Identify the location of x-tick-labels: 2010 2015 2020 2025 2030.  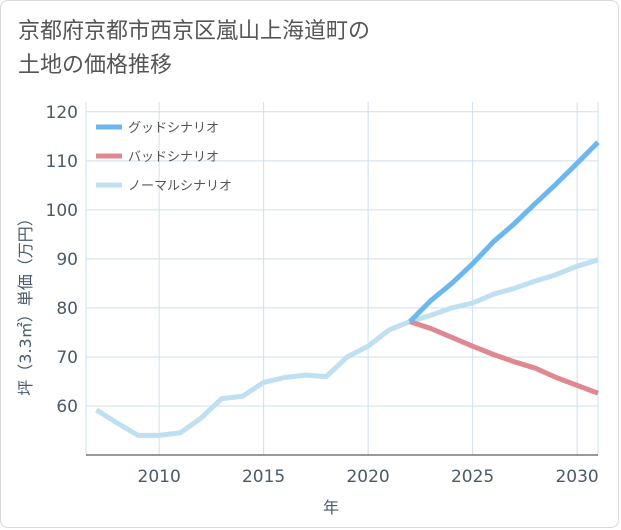
(368, 477).